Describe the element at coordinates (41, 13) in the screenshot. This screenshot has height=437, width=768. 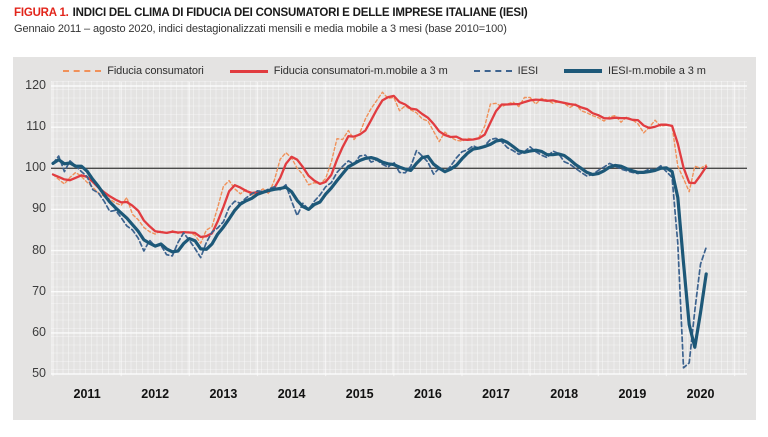
I see `figure-number: FIGURA 1.` at that location.